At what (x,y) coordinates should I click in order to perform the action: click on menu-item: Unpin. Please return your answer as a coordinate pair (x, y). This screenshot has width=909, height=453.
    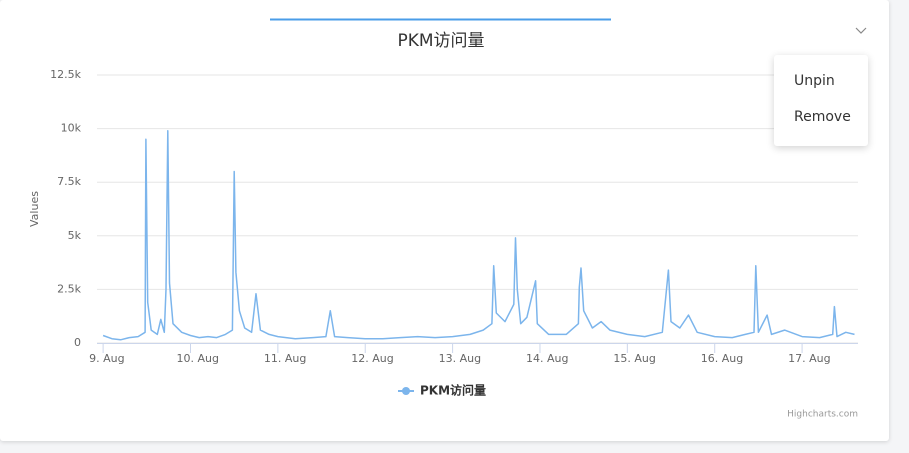
    Looking at the image, I should click on (814, 81).